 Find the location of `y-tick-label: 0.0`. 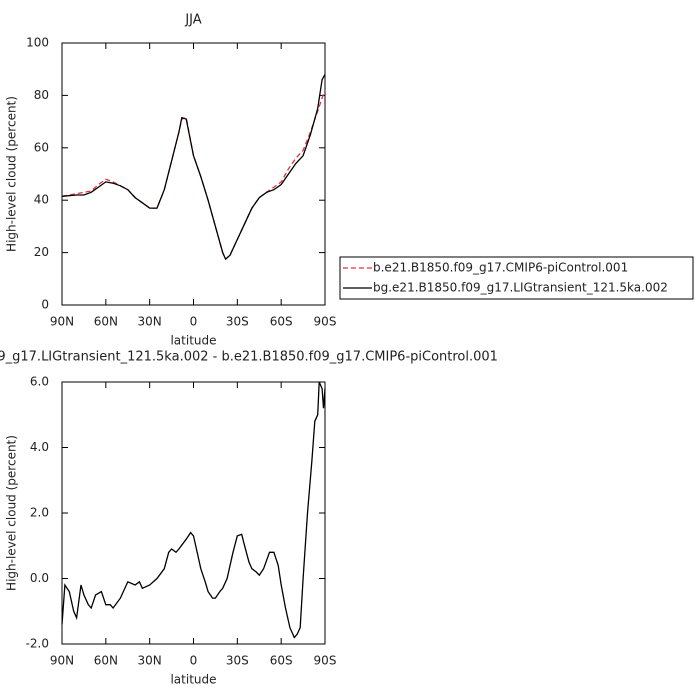

y-tick-label: 0.0 is located at coordinates (39, 578).